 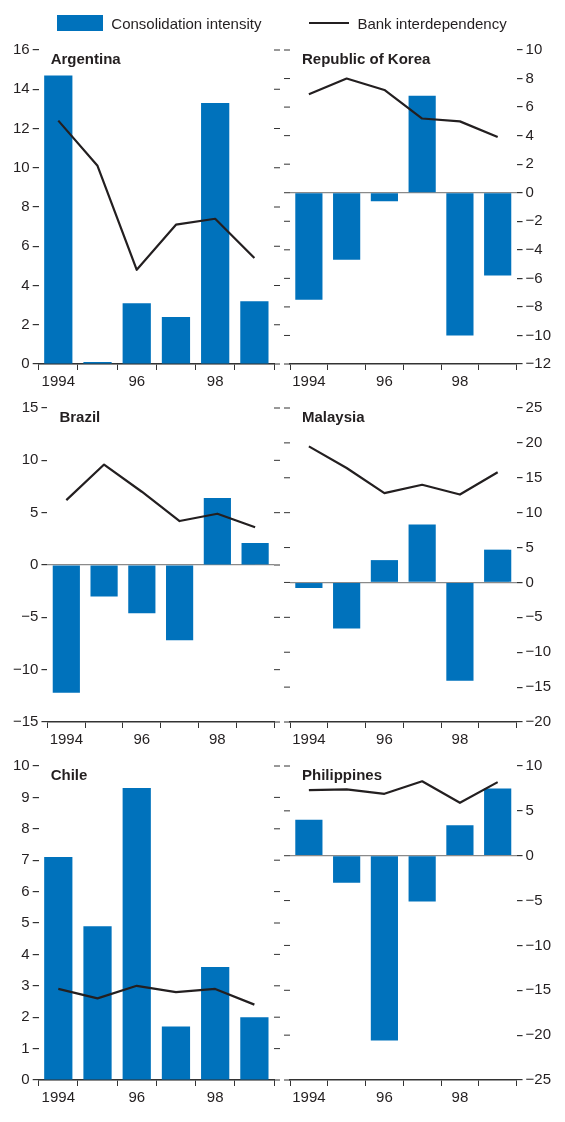 What do you see at coordinates (534, 407) in the screenshot?
I see `y-tick-label: 25` at bounding box center [534, 407].